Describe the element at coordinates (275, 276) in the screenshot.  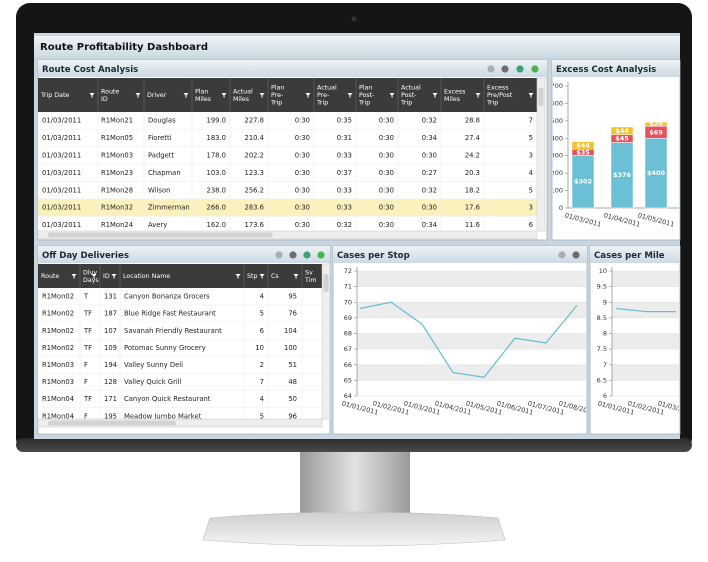
I see `column-header: Cs` at that location.